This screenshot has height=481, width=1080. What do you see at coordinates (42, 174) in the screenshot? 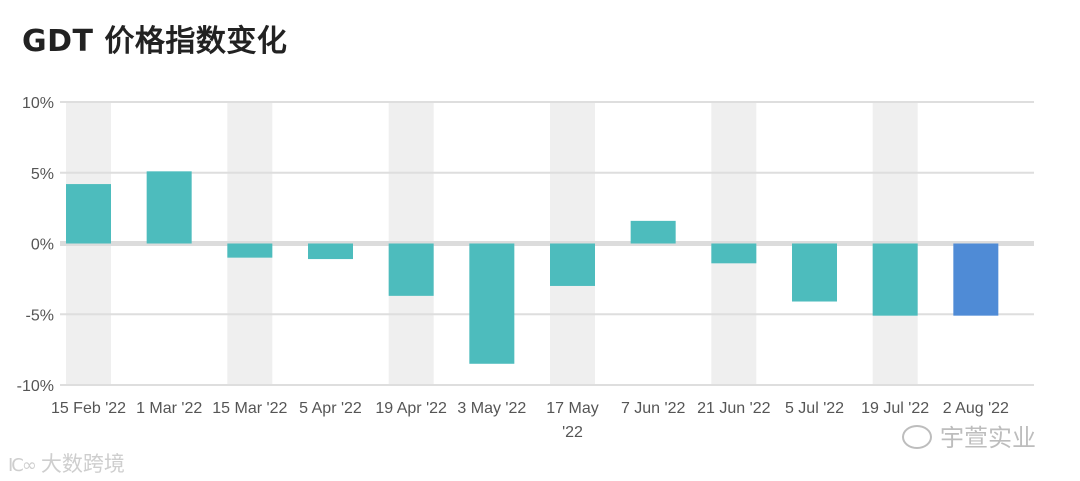
I see `y-tick-label: 5%` at bounding box center [42, 174].